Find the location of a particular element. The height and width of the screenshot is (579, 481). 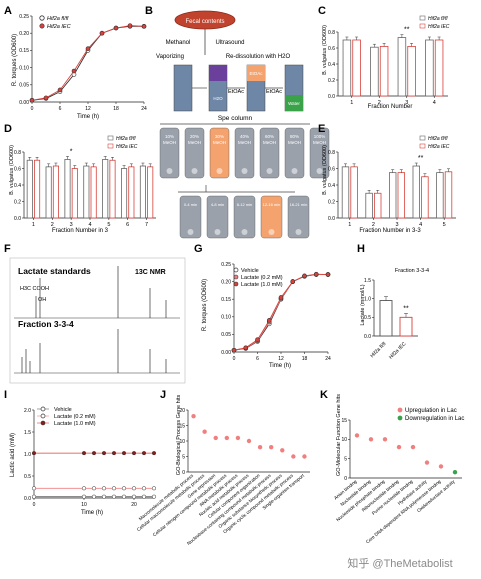

chart-j-ylabel: GO-Biological Process Gene hits is located at coordinates (179, 435).